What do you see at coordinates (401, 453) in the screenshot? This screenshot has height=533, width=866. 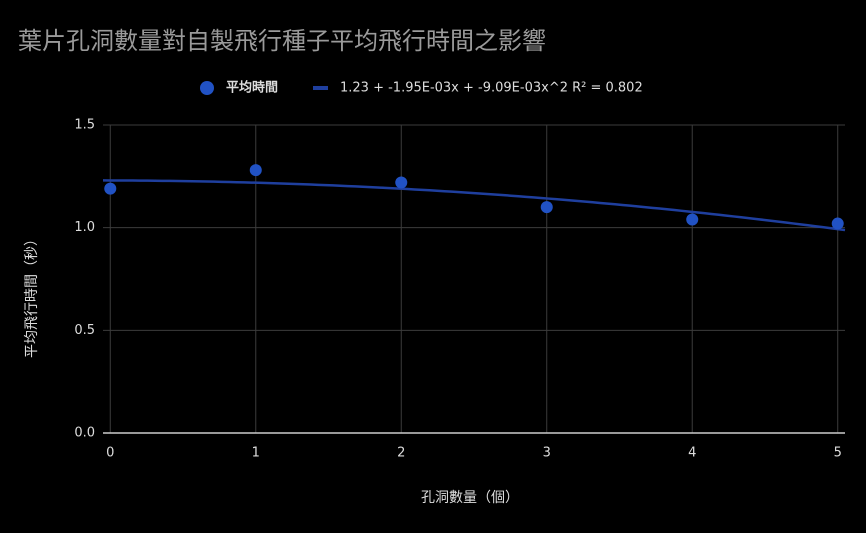 I see `x-tick-label: 2` at bounding box center [401, 453].